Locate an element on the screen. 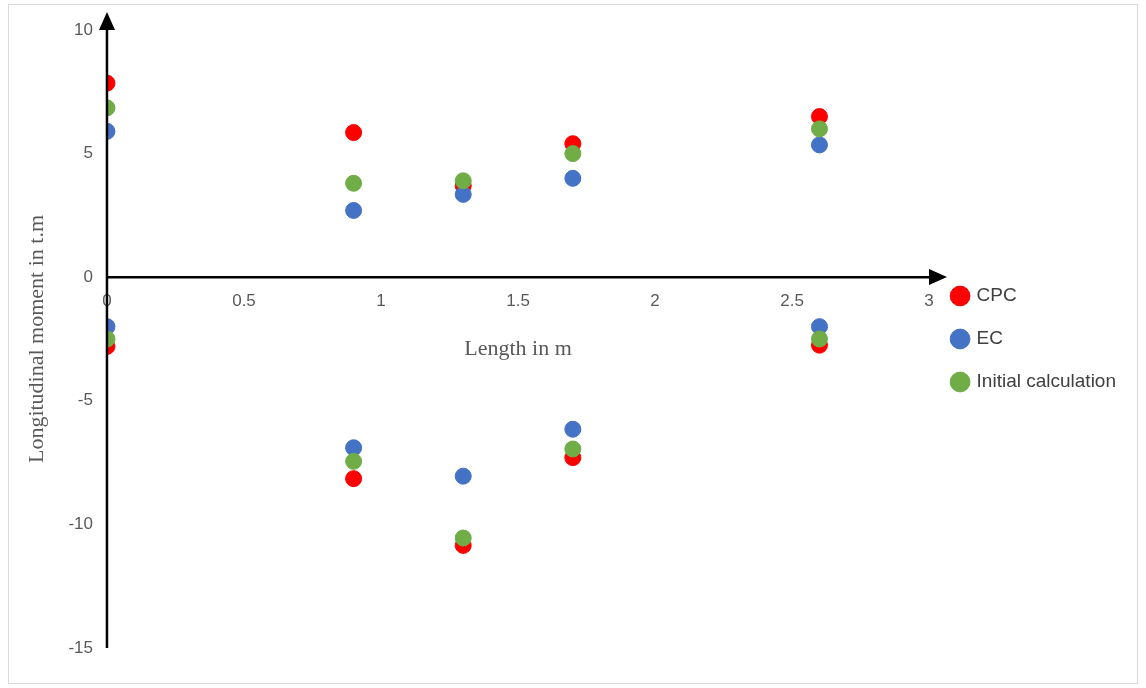 The width and height of the screenshot is (1146, 688). x-tick-label: 2.5 is located at coordinates (792, 301).